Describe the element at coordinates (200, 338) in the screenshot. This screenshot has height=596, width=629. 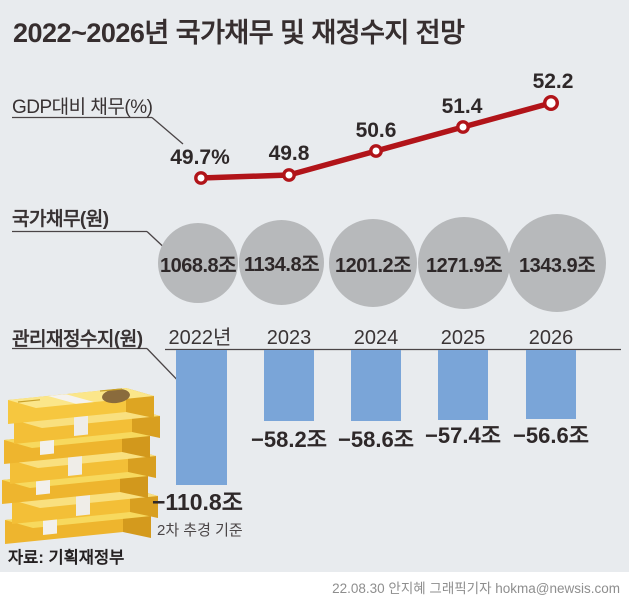
I see `year-label-2022: 2022년` at that location.